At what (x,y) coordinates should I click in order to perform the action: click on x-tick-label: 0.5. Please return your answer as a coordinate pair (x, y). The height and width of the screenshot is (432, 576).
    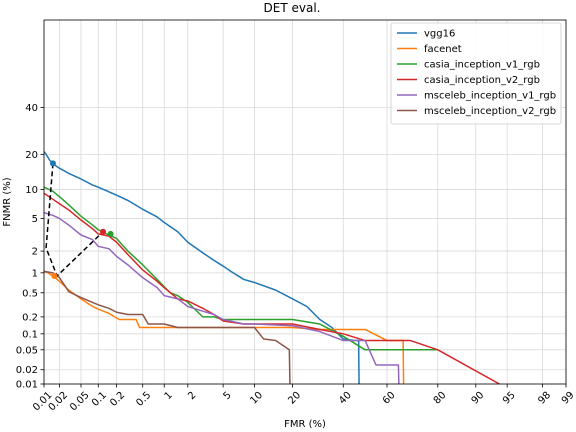
    Looking at the image, I should click on (143, 399).